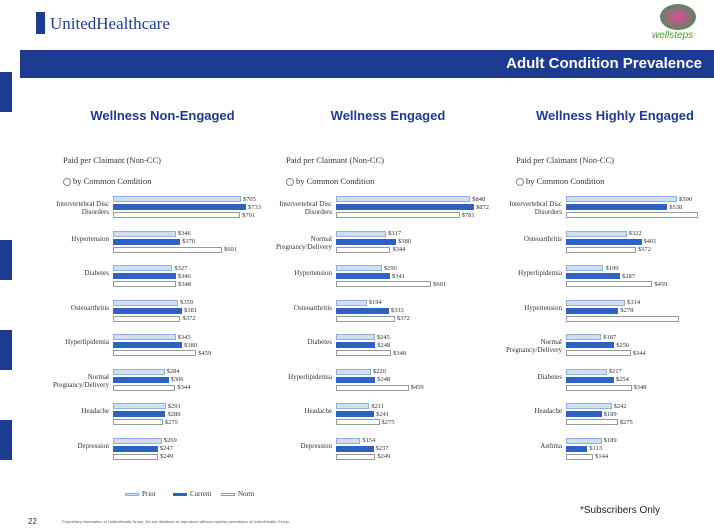 The image size is (714, 529). Describe the element at coordinates (173, 371) in the screenshot. I see `value-label: $284` at that location.